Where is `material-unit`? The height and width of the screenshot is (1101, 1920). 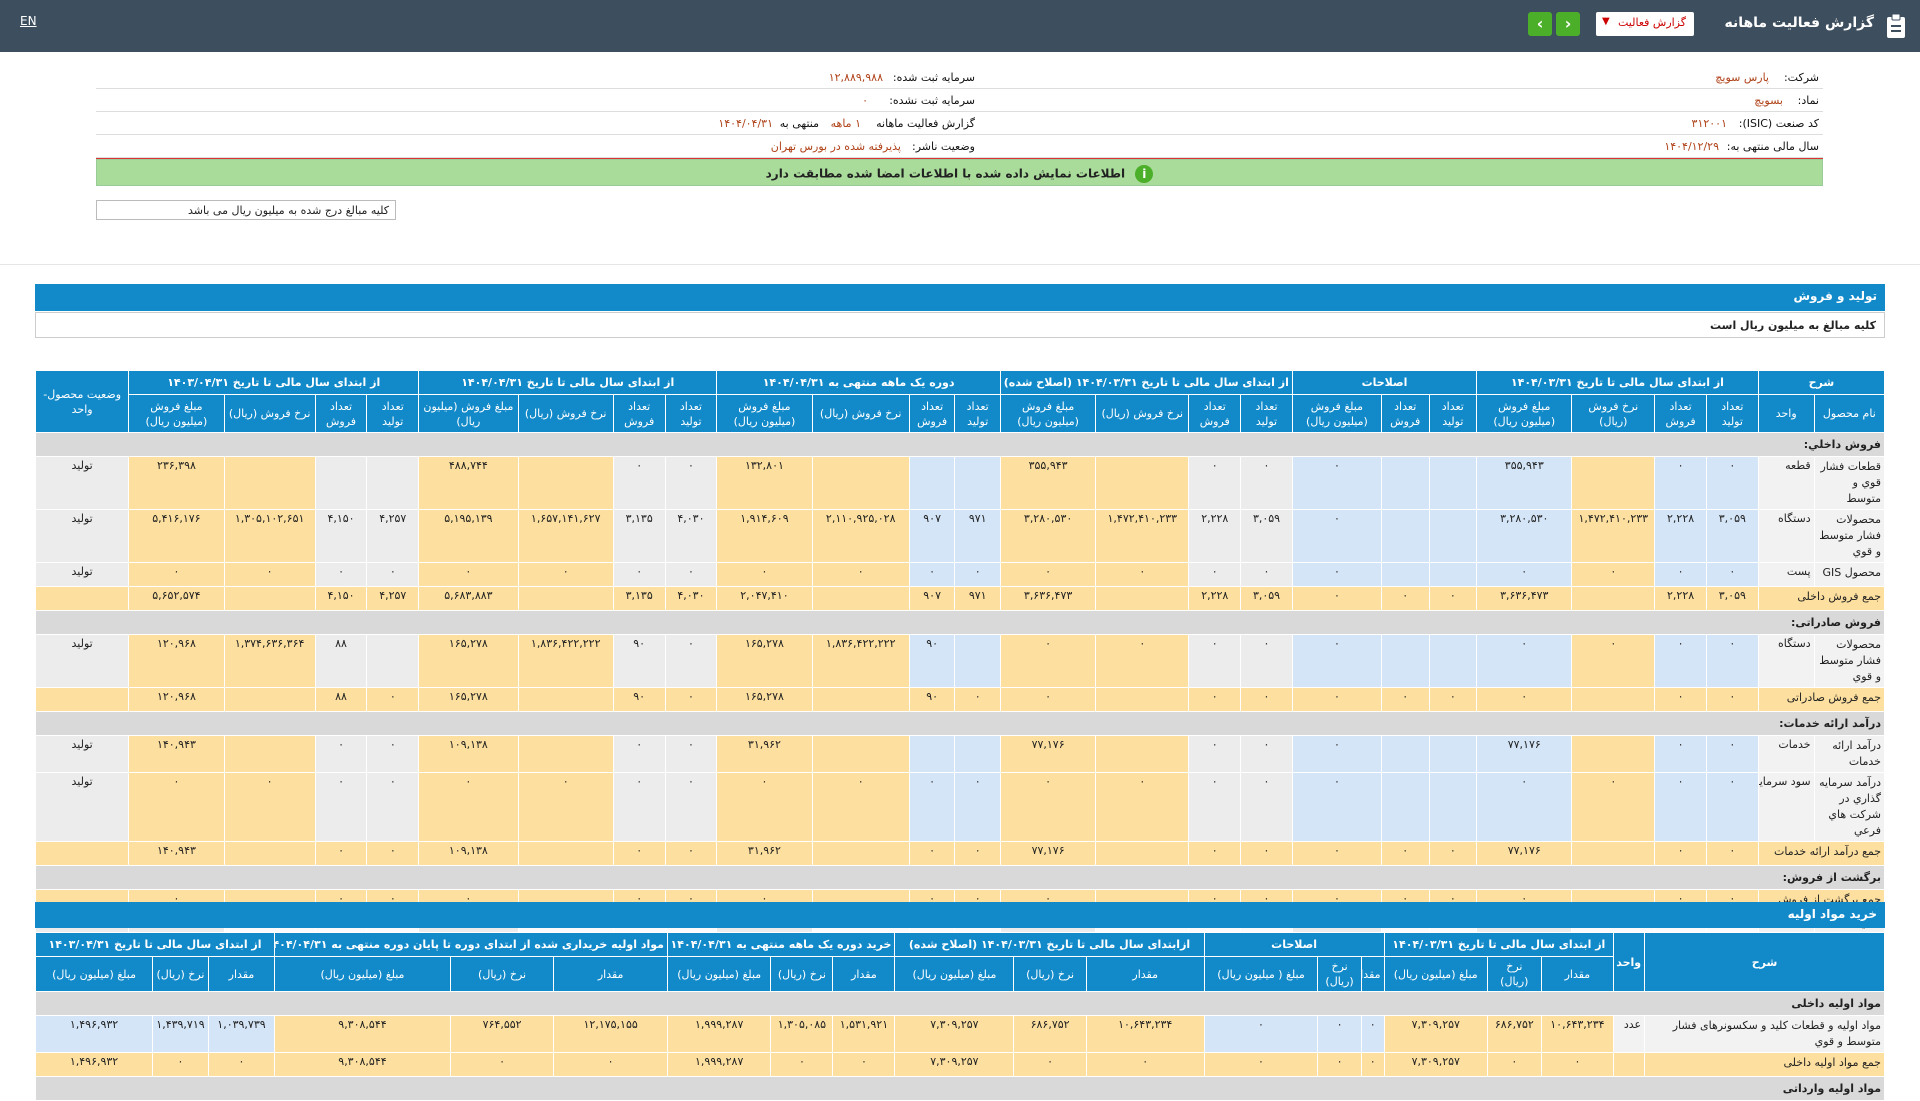 material-unit is located at coordinates (1629, 1064).